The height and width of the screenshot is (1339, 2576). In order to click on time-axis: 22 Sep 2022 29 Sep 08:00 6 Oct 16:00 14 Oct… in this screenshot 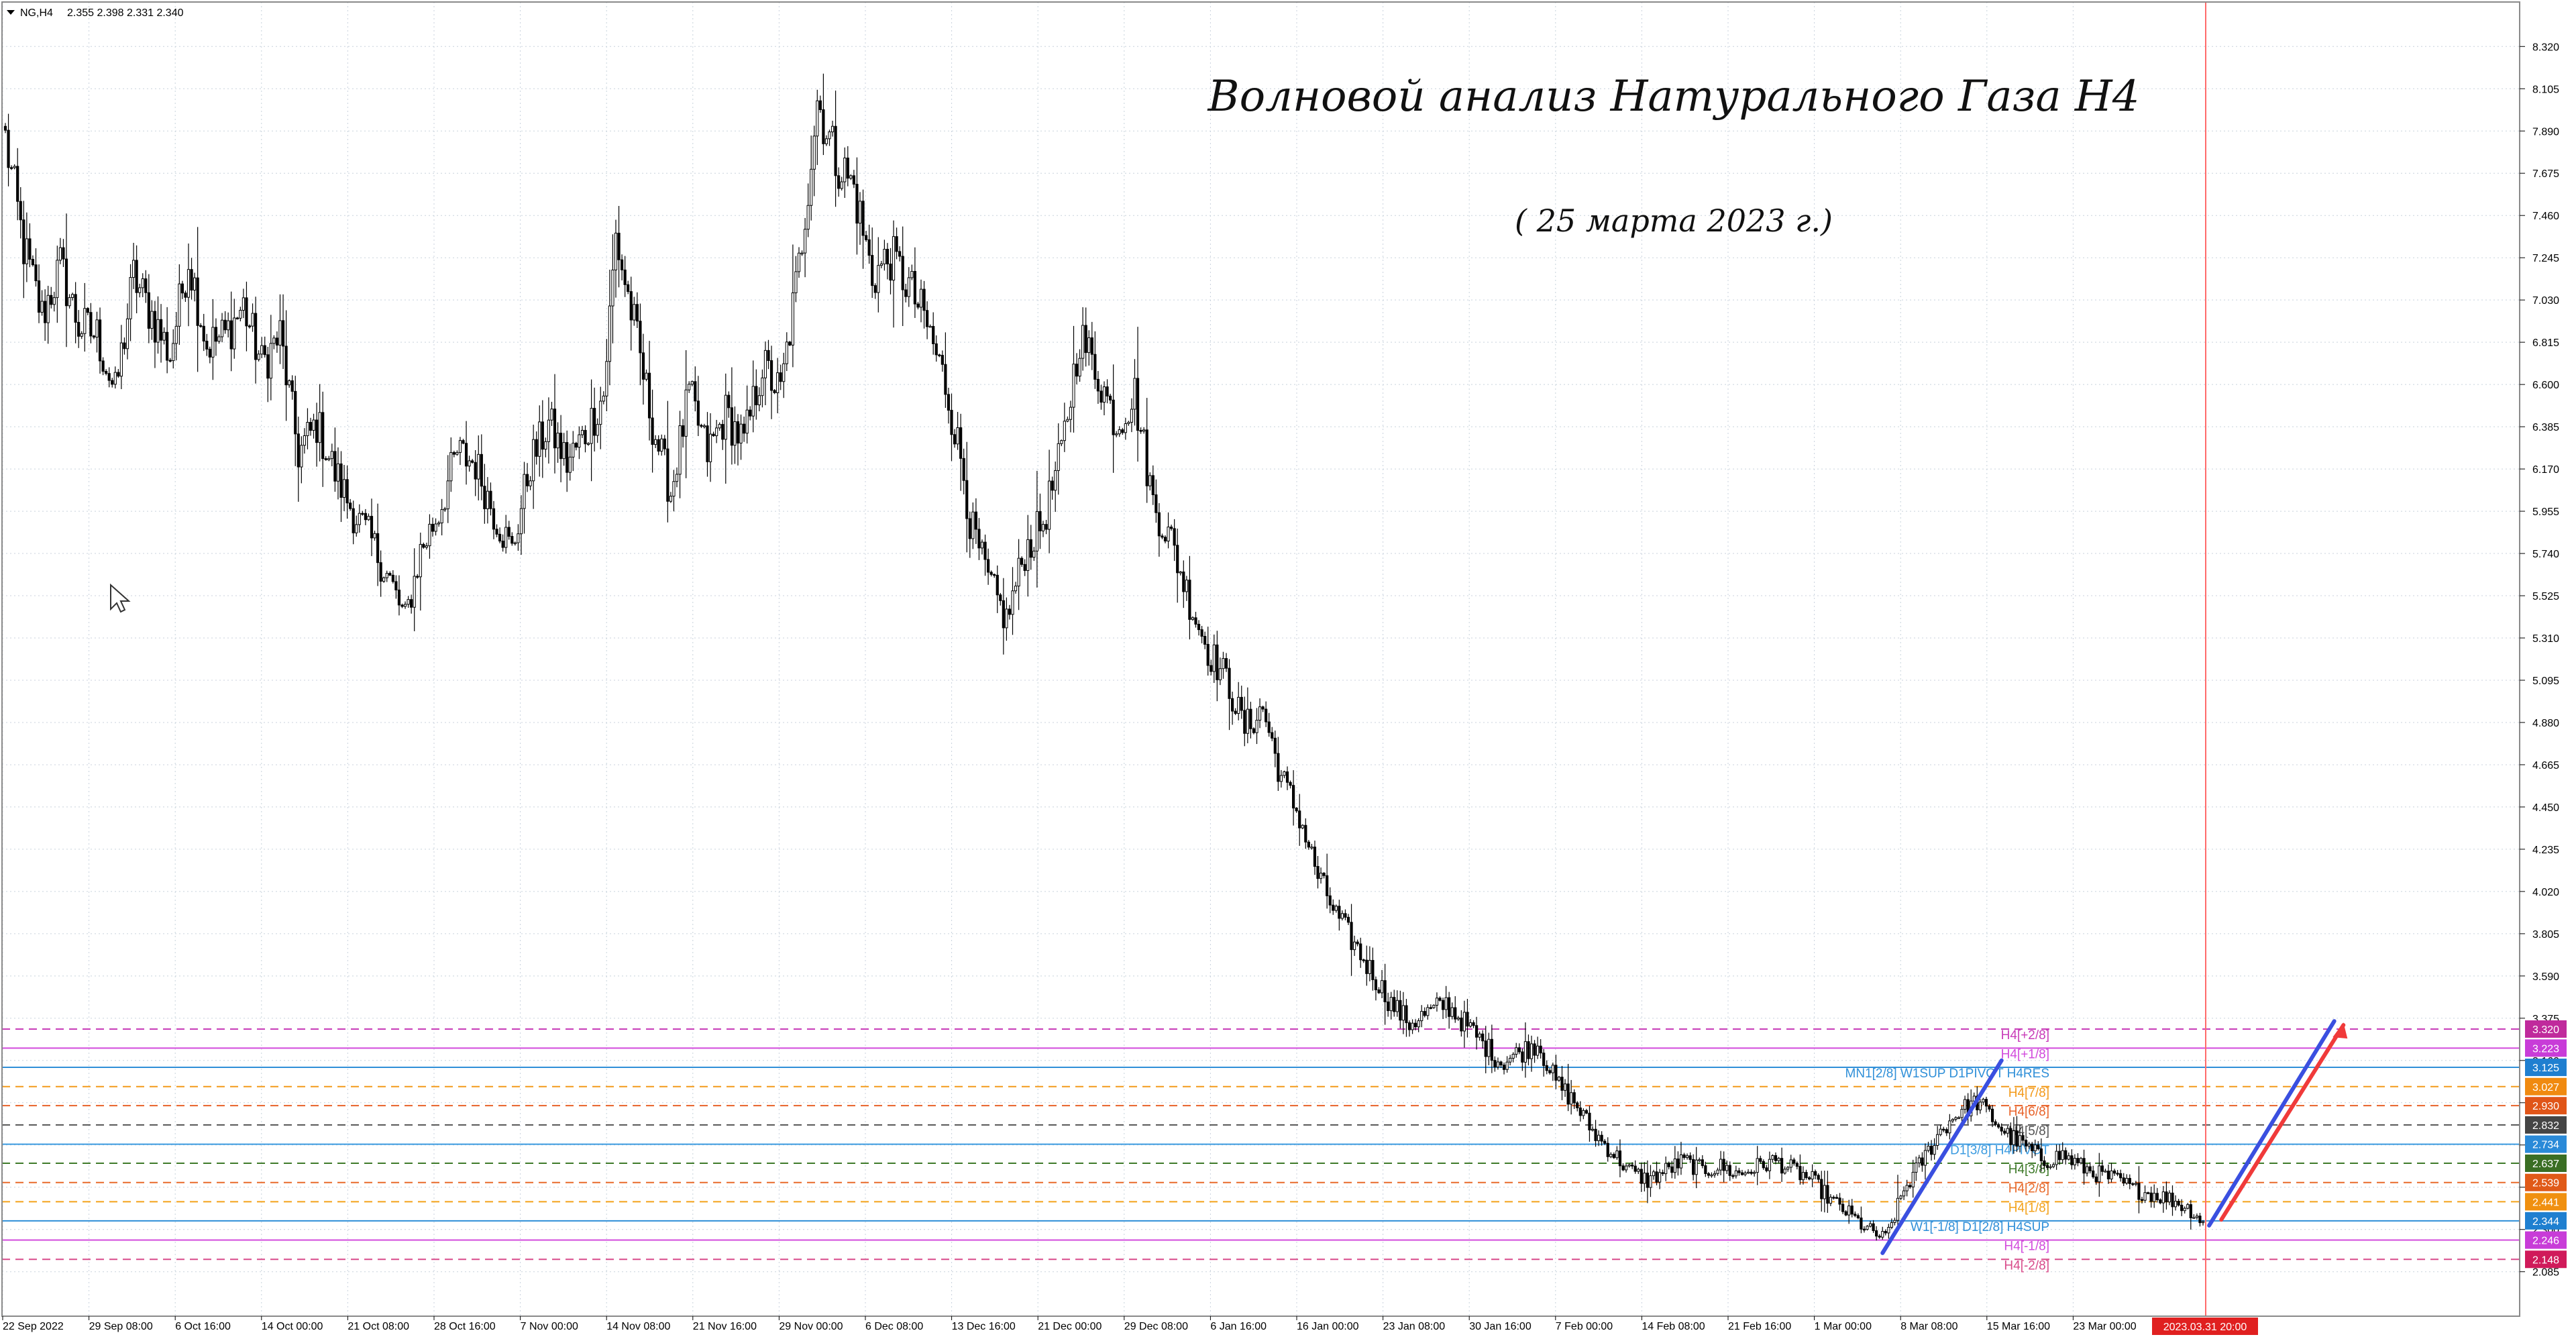, I will do `click(1130, 1325)`.